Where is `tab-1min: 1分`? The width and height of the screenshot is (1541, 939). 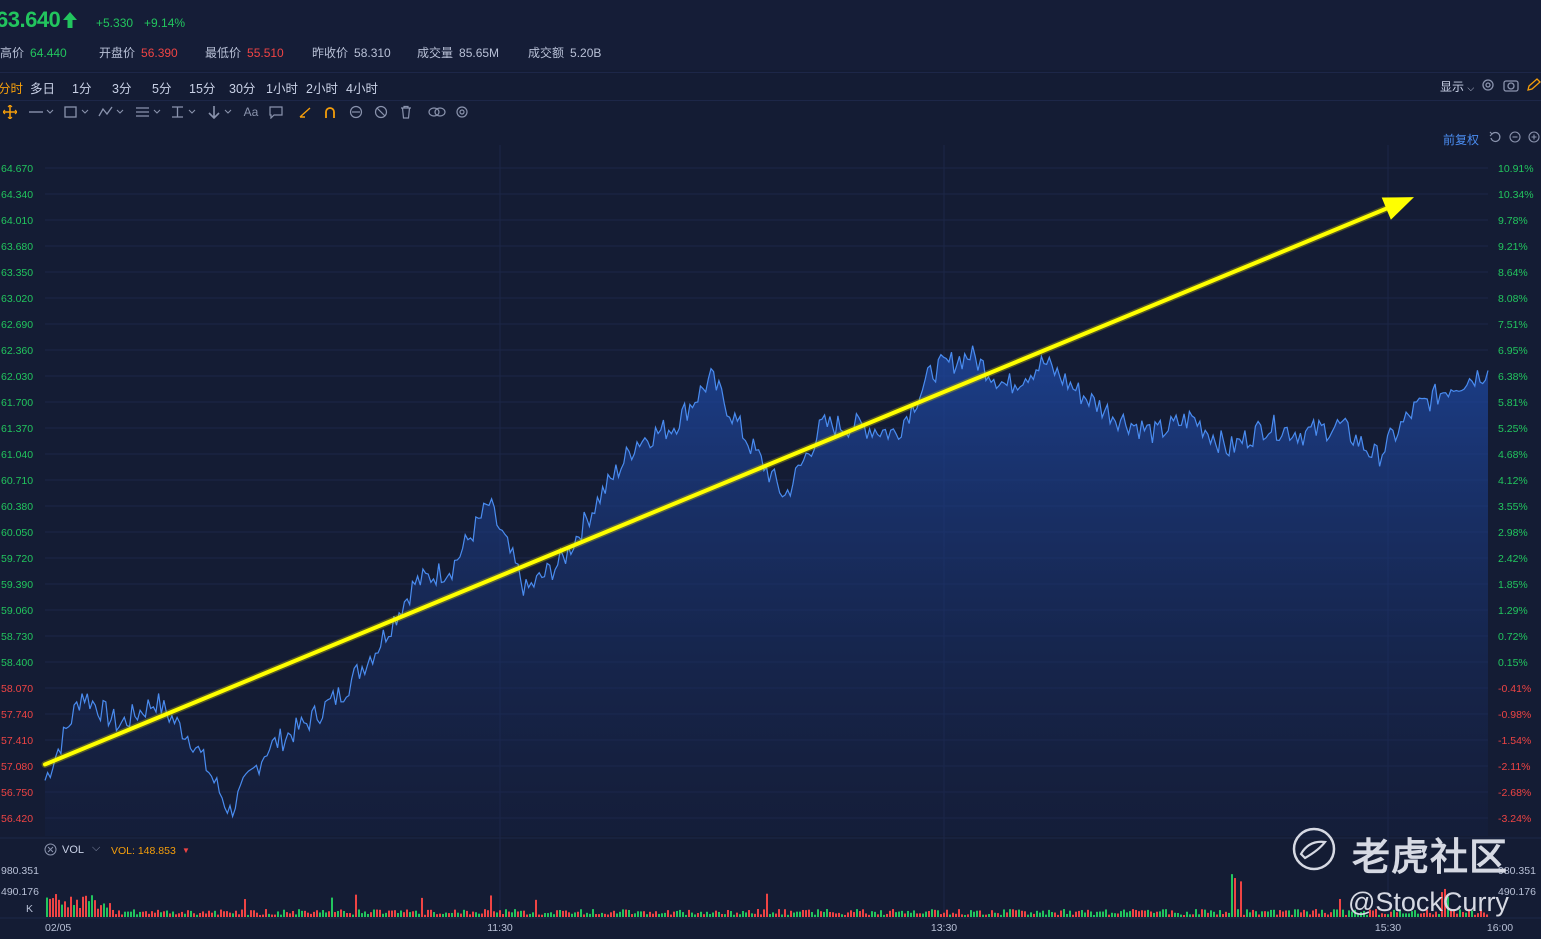 tab-1min: 1分 is located at coordinates (82, 89).